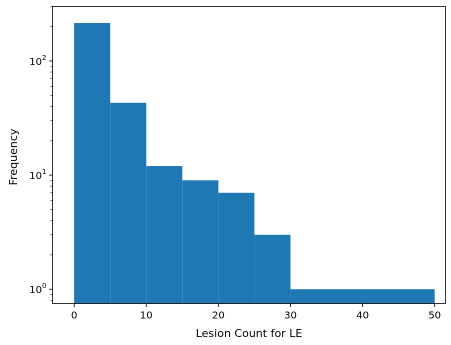  What do you see at coordinates (434, 316) in the screenshot?
I see `x-tick-label: 50` at bounding box center [434, 316].